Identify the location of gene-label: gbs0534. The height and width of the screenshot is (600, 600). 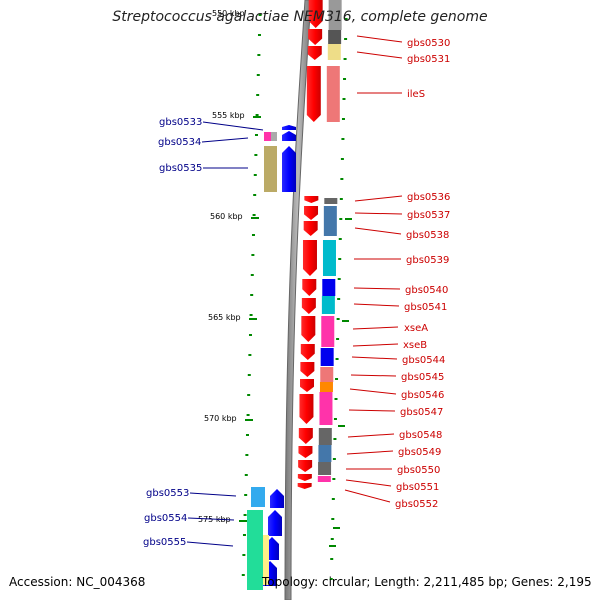
(179, 142).